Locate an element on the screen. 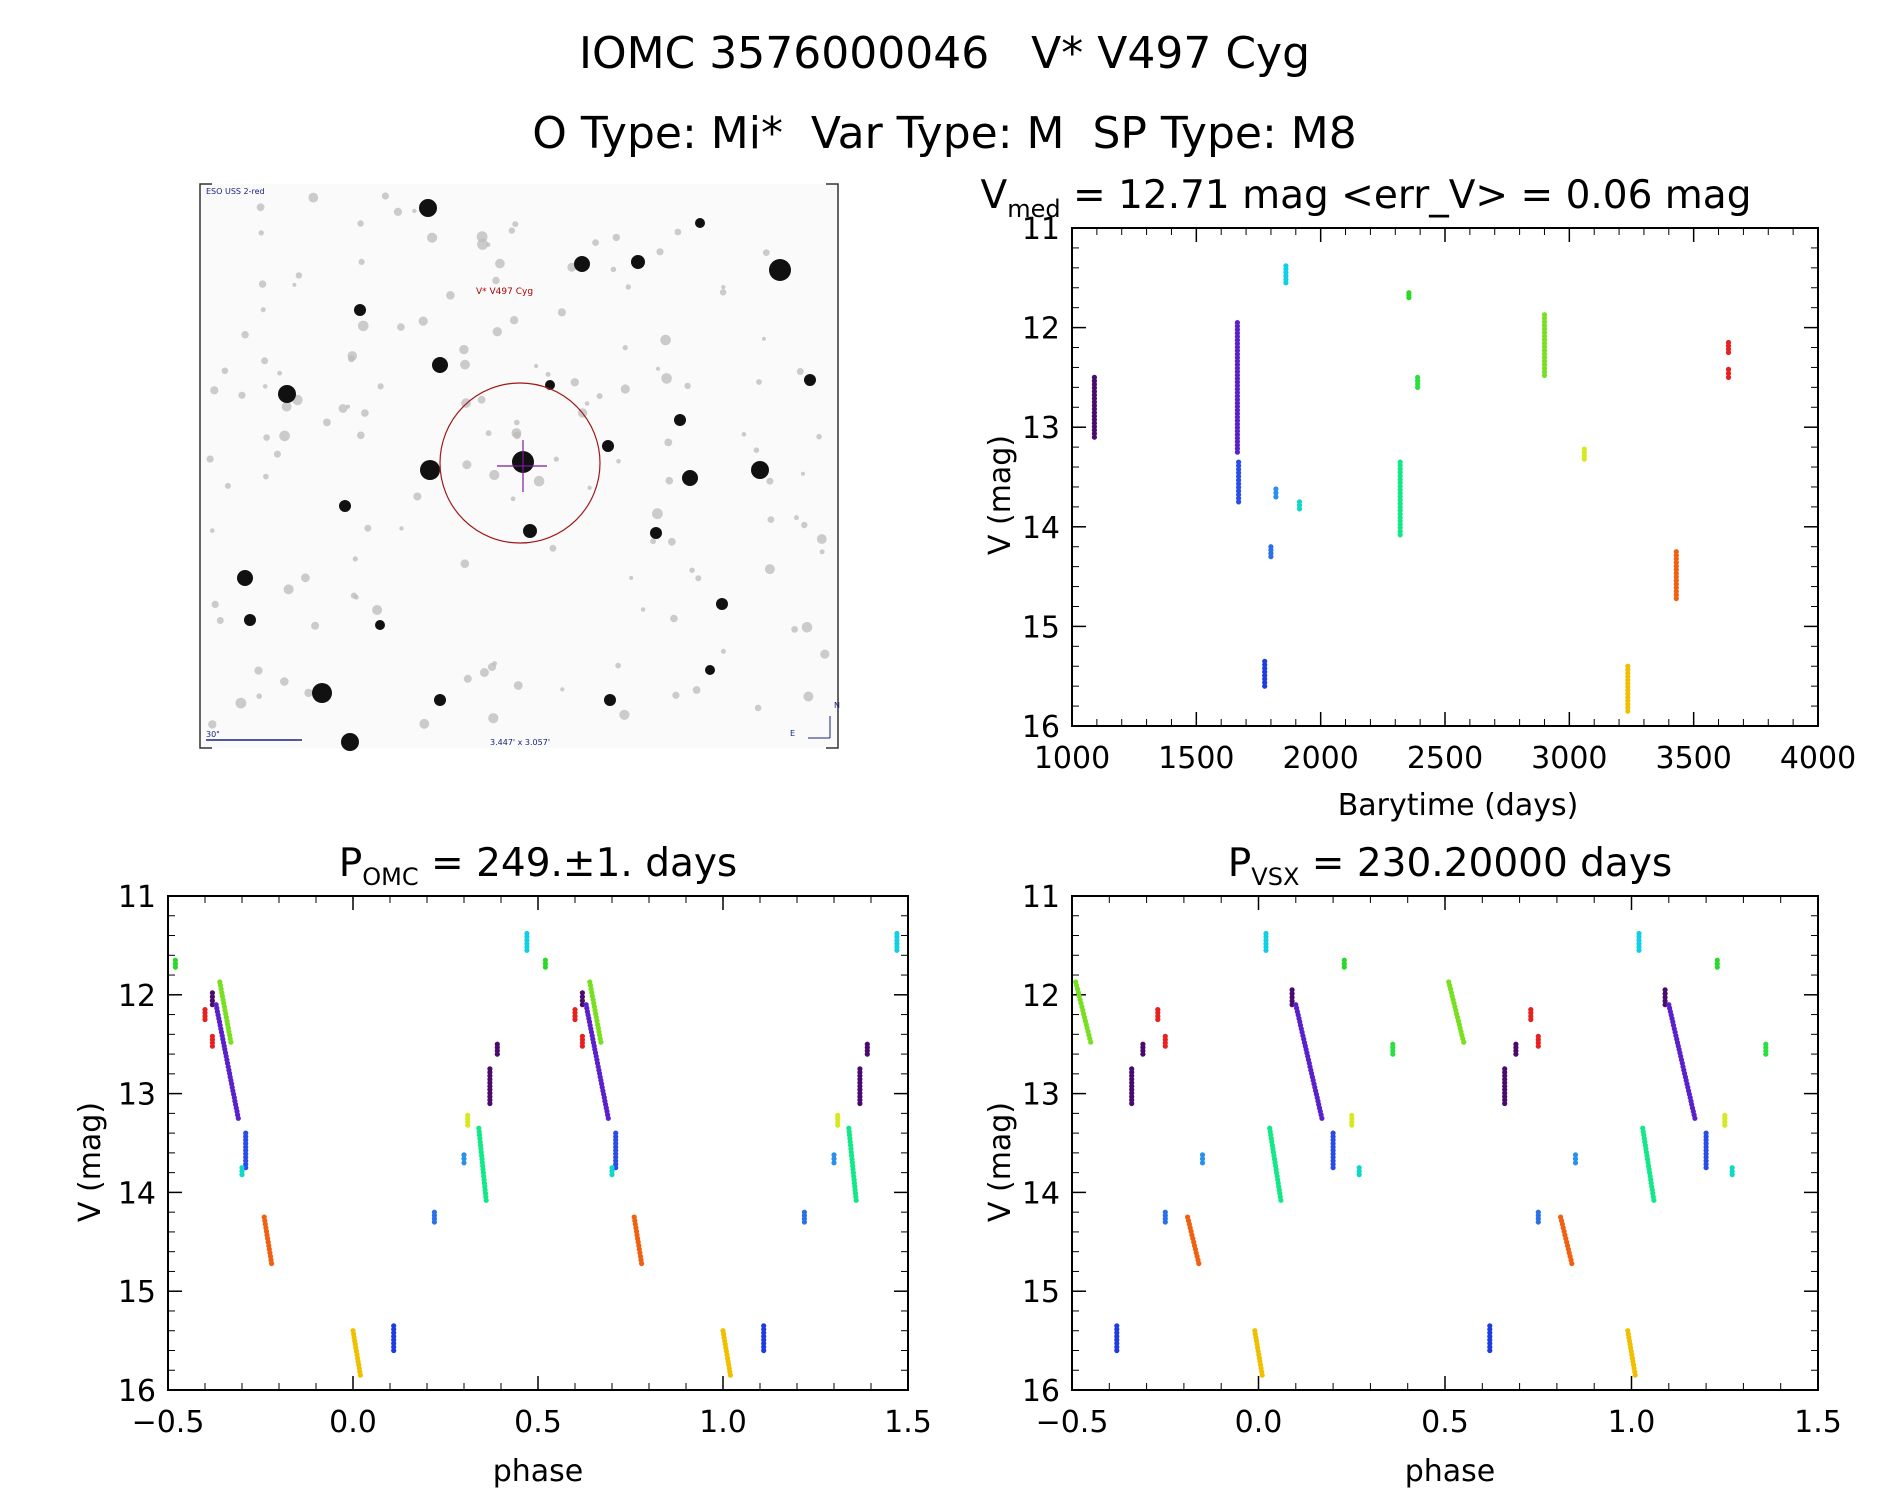  finder-target-label: V* V497 Cyg is located at coordinates (504, 292).